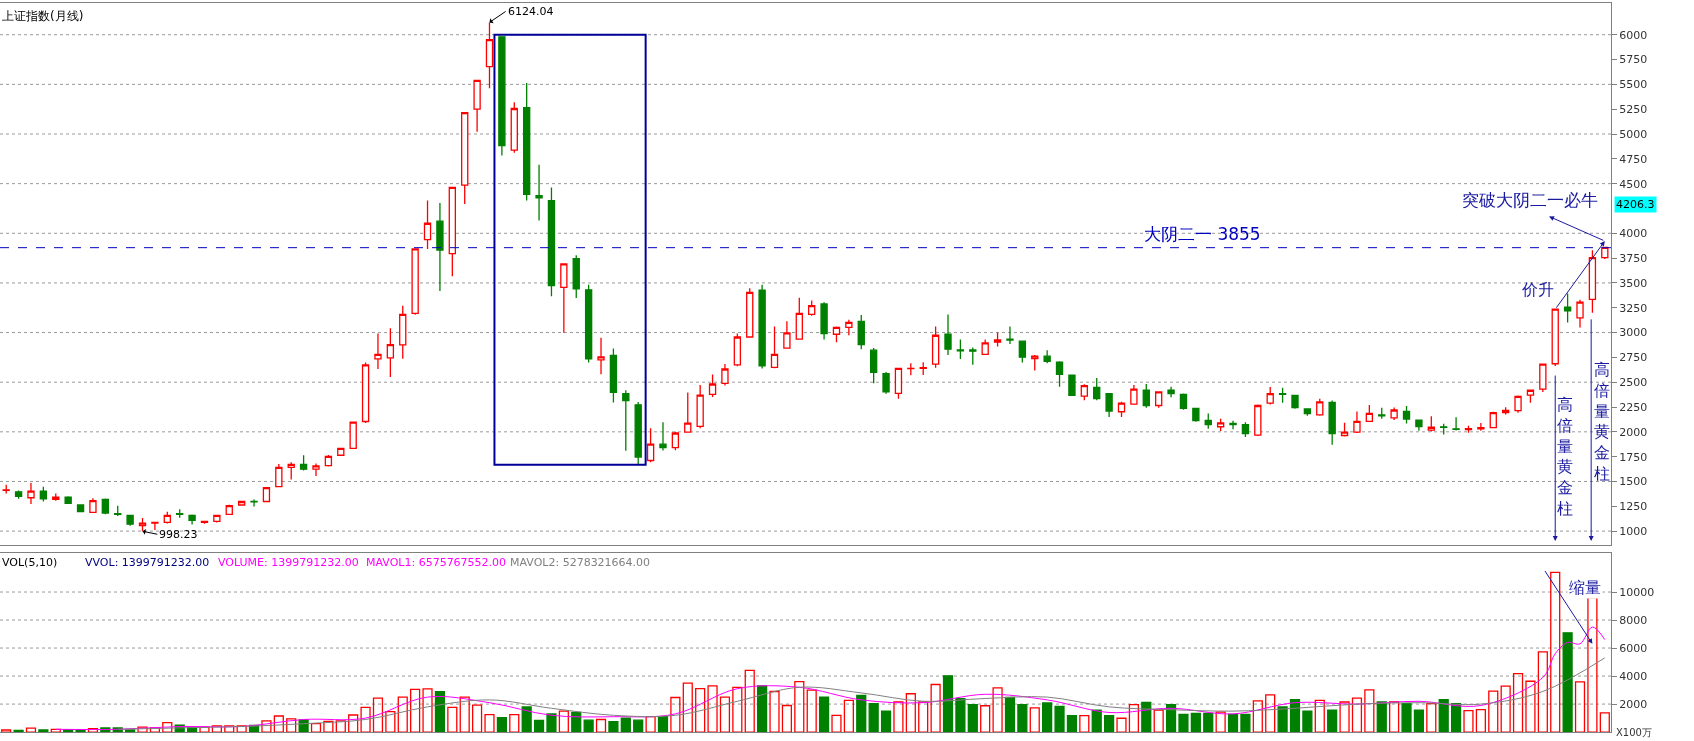 The height and width of the screenshot is (741, 1694). What do you see at coordinates (1633, 60) in the screenshot?
I see `y-tick-label: 5750` at bounding box center [1633, 60].